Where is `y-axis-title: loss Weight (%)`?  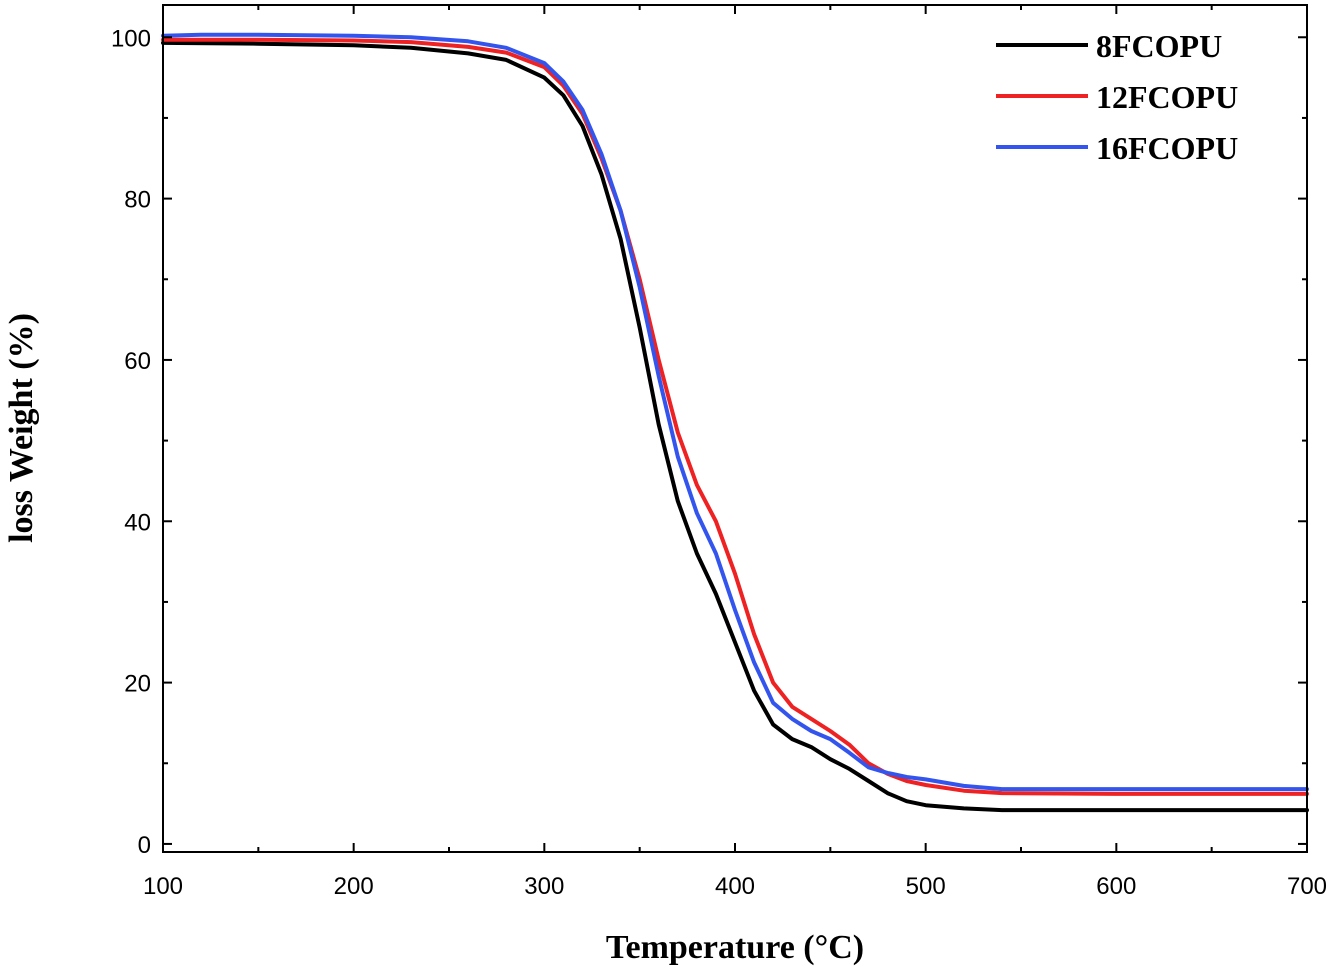 y-axis-title: loss Weight (%) is located at coordinates (21, 428).